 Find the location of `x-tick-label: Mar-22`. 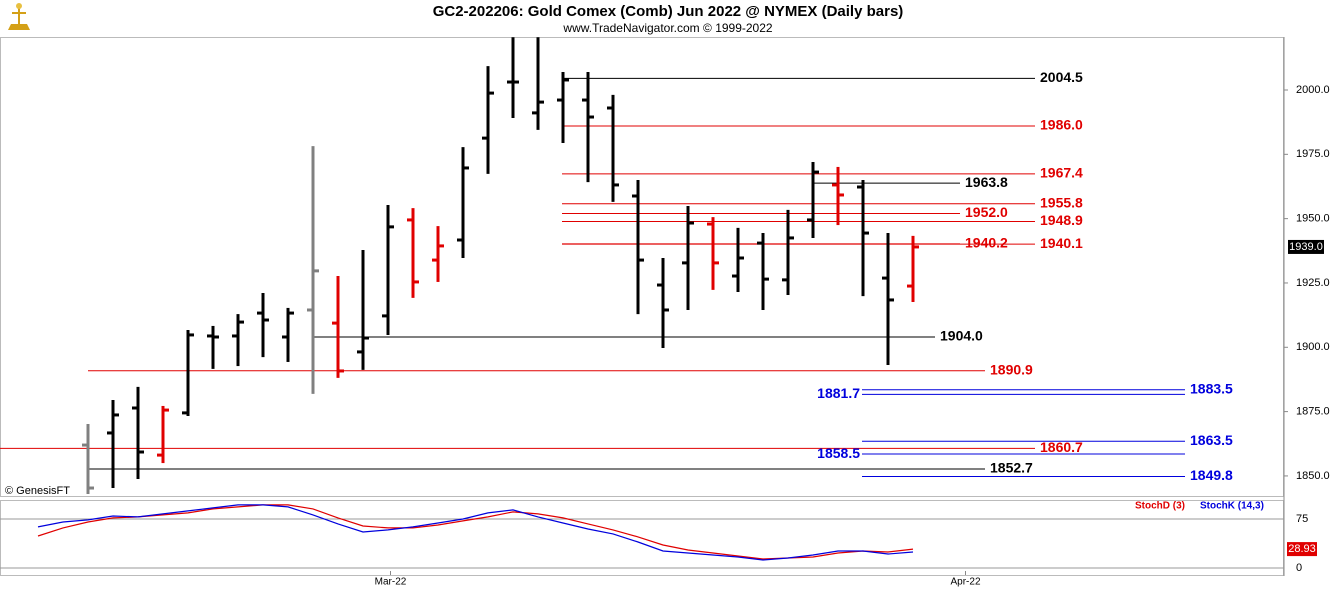

x-tick-label: Mar-22 is located at coordinates (391, 582).